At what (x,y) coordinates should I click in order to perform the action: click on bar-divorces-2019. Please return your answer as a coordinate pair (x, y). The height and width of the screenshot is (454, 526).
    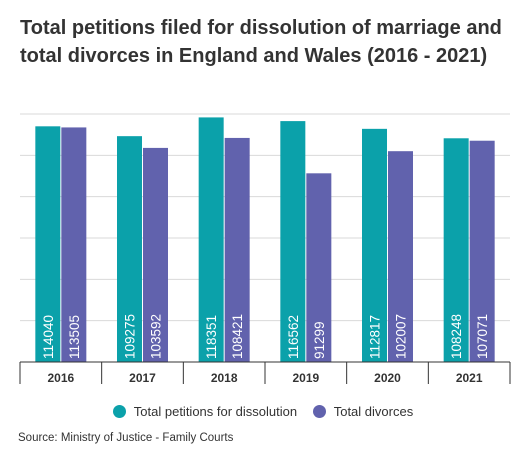
    Looking at the image, I should click on (319, 267).